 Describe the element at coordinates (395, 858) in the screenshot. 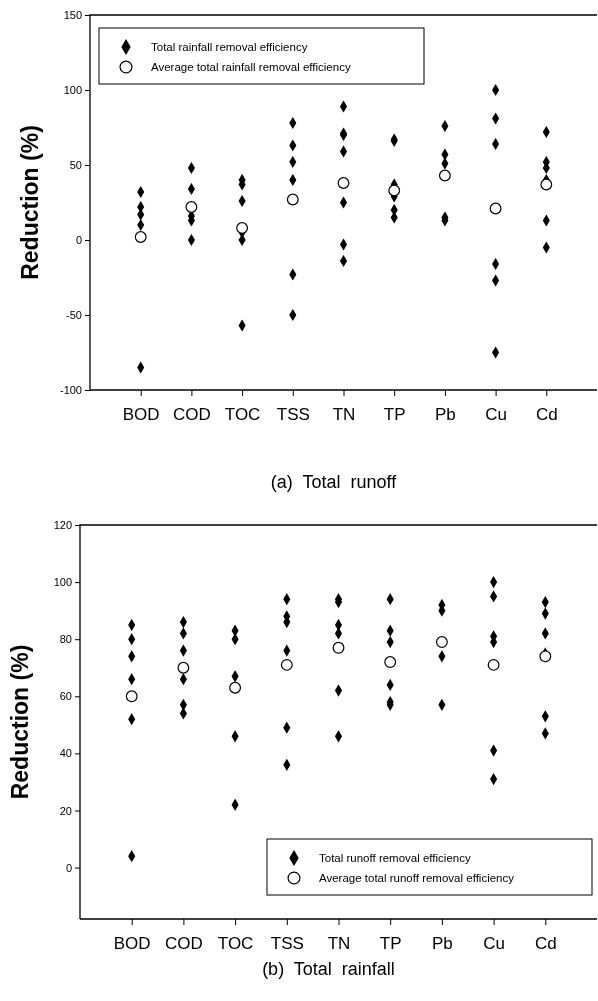

I see `legend-label: Total runoff removal efficiency` at that location.